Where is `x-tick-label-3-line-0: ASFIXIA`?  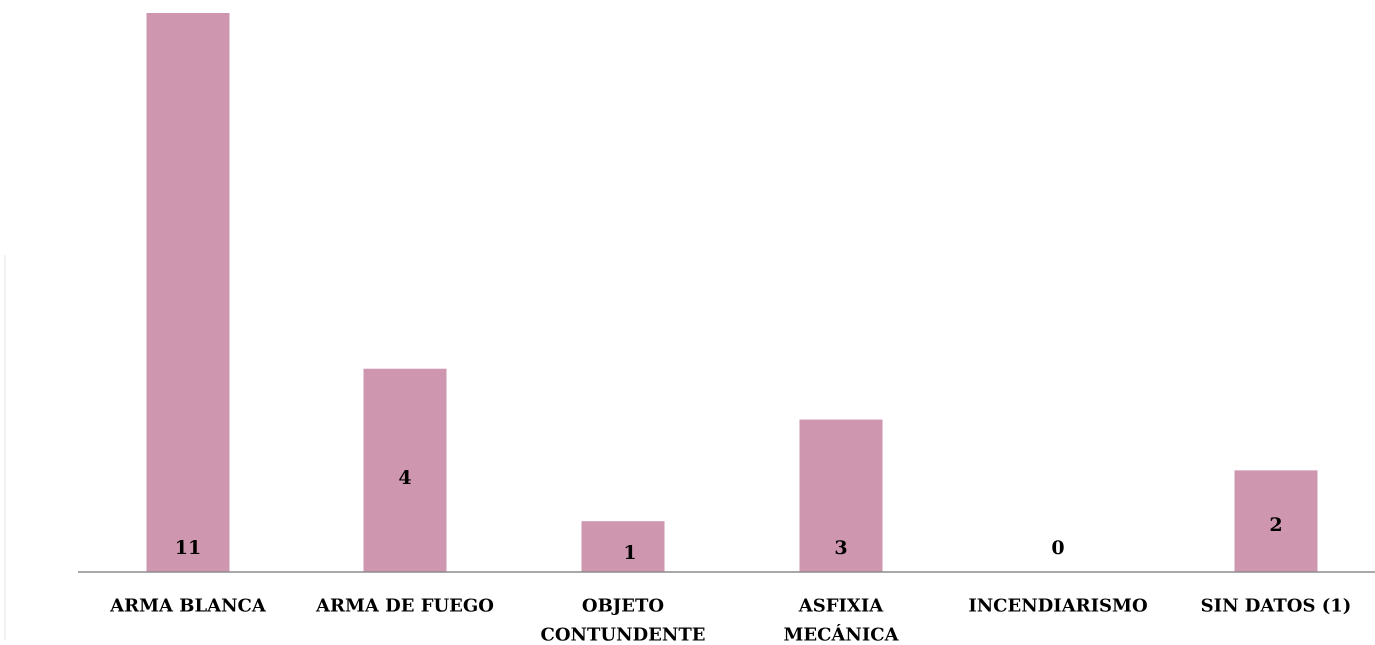 x-tick-label-3-line-0: ASFIXIA is located at coordinates (841, 606).